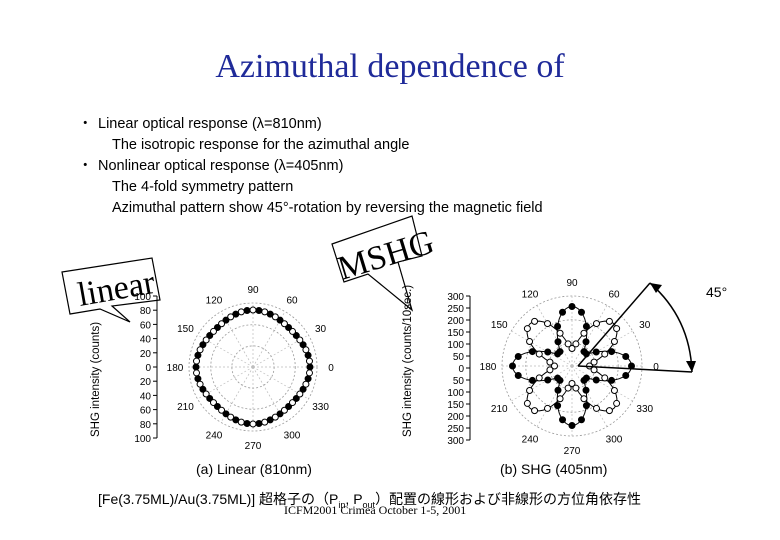 The height and width of the screenshot is (540, 780). I want to click on polar-angle-label: 330, so click(644, 409).